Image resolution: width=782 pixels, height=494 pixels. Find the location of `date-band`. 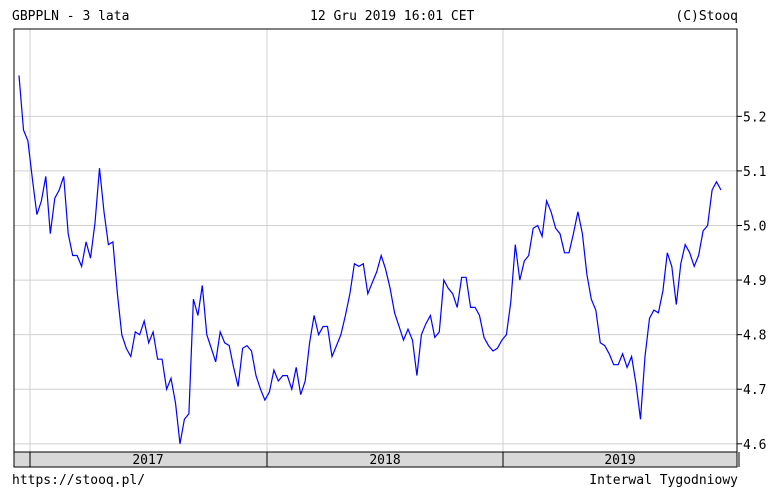

date-band is located at coordinates (375, 459).